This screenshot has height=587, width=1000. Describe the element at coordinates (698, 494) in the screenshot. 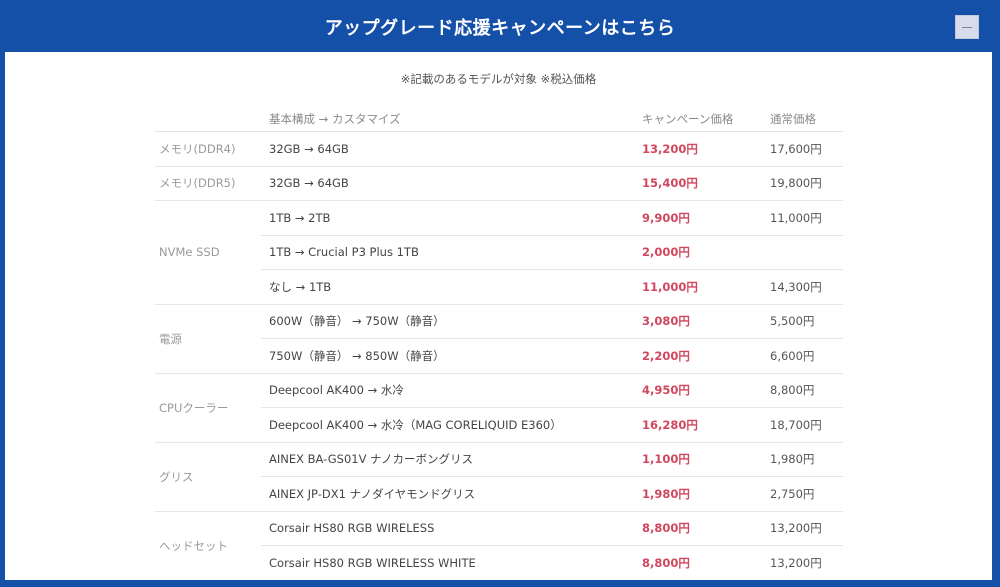

I see `campaign-price-cell: 1,980円` at that location.